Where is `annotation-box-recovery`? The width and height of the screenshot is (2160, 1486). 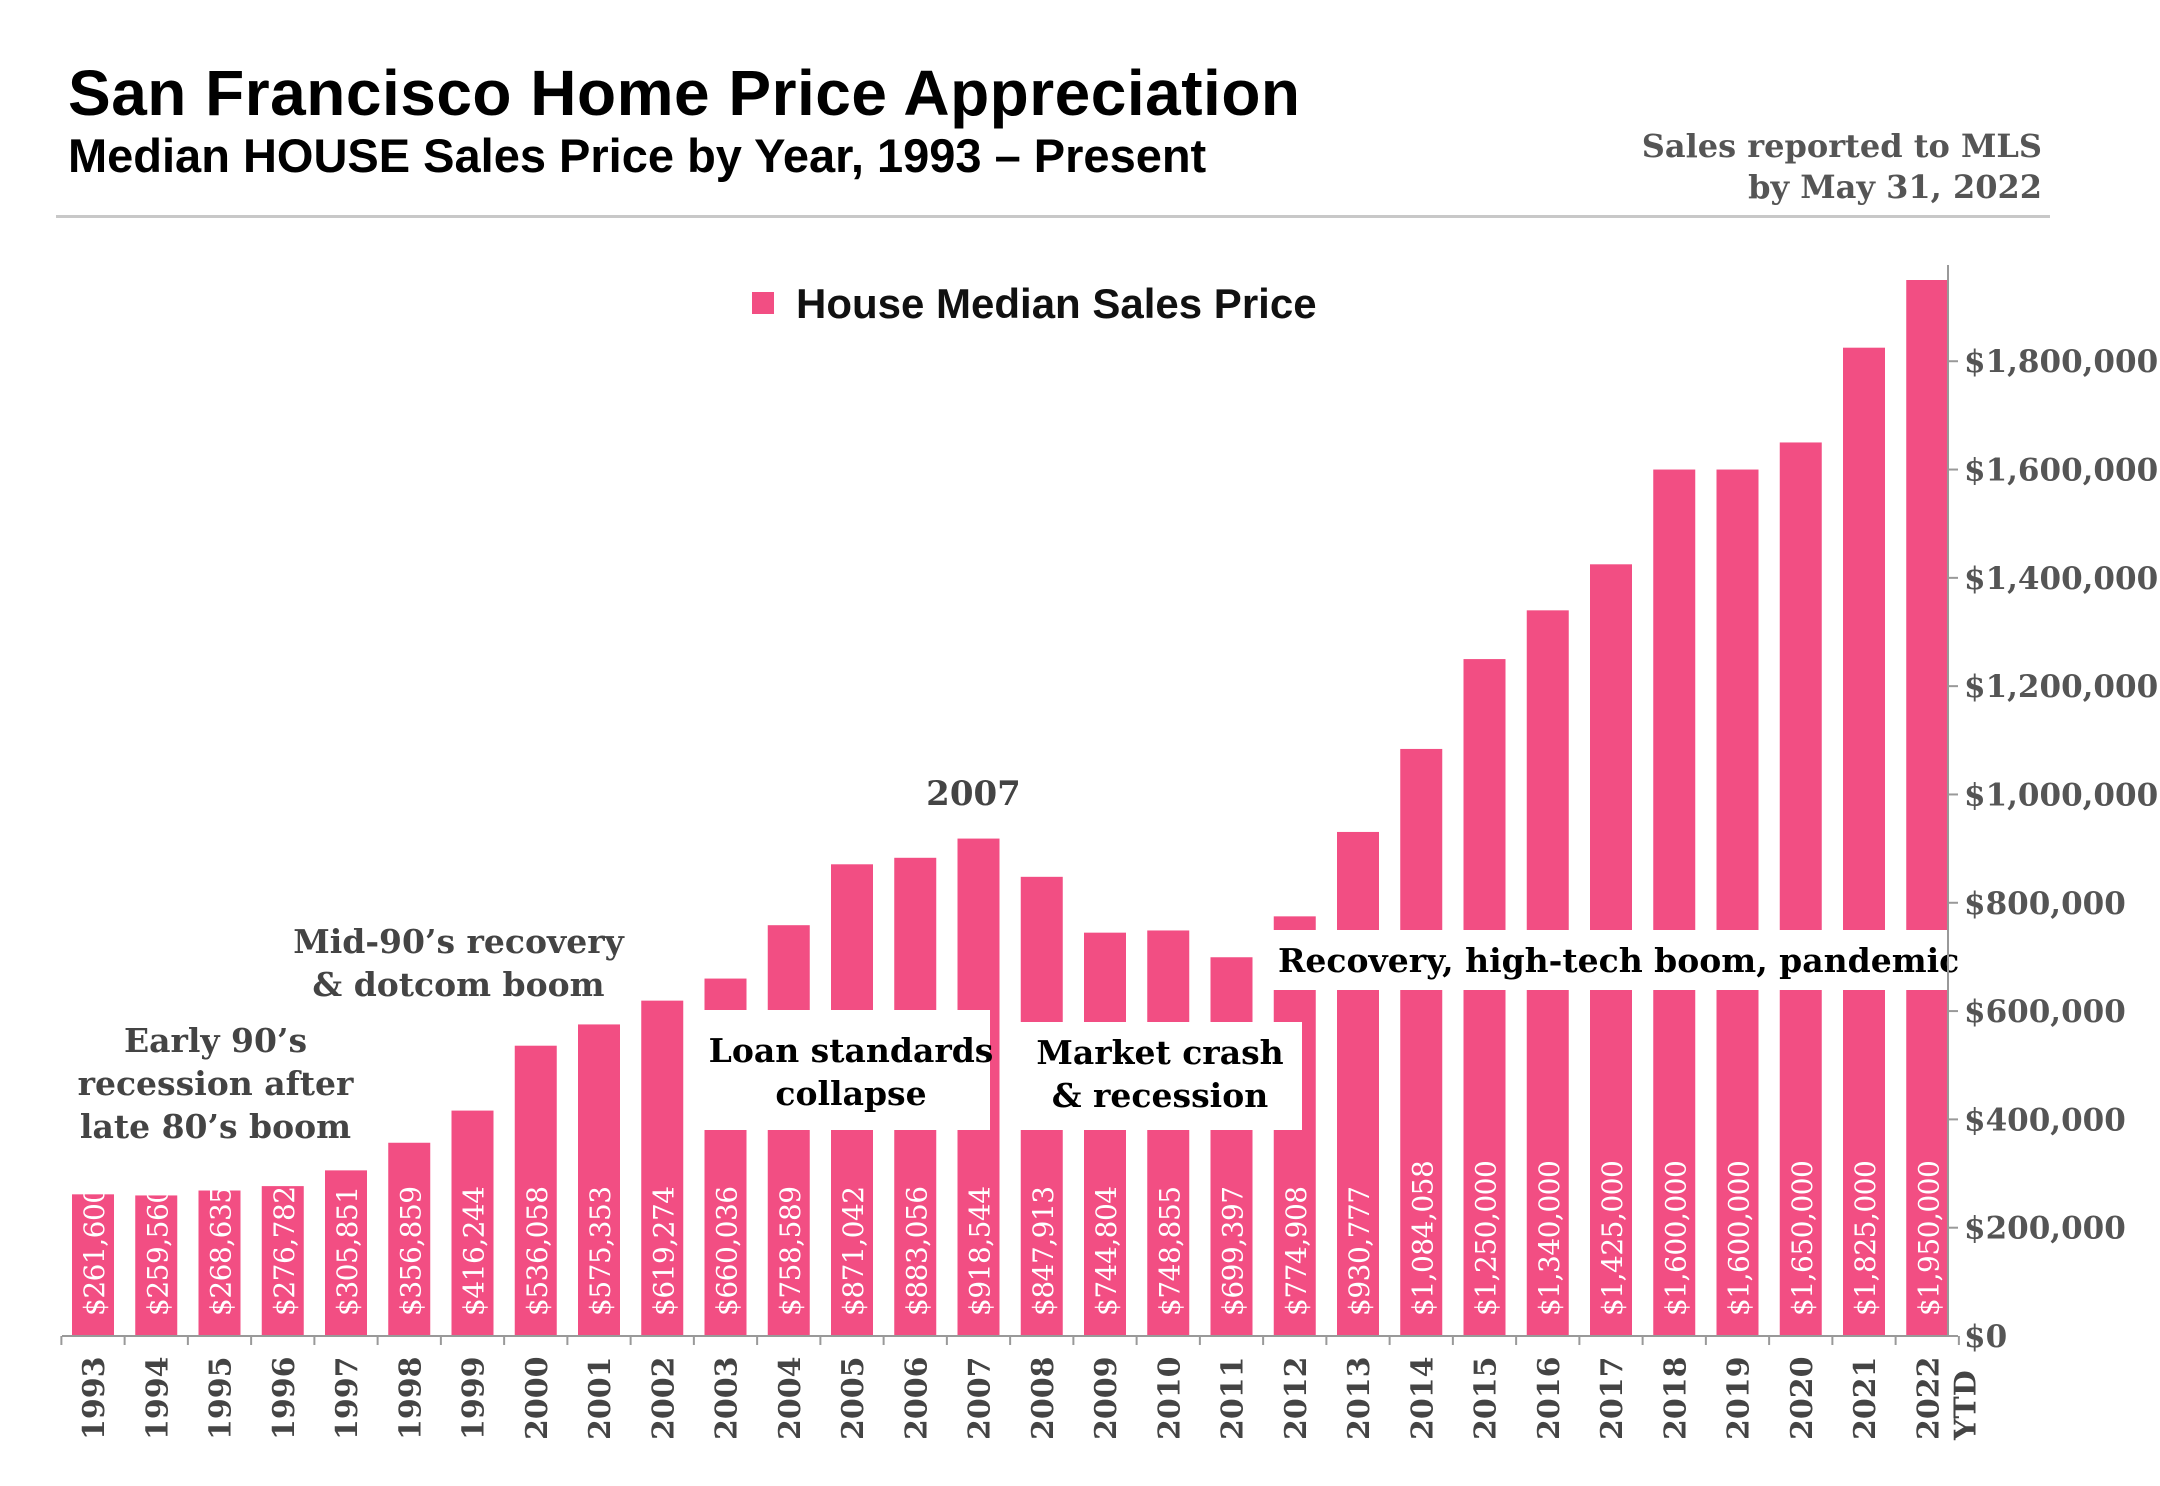
annotation-box-recovery is located at coordinates (1605, 960).